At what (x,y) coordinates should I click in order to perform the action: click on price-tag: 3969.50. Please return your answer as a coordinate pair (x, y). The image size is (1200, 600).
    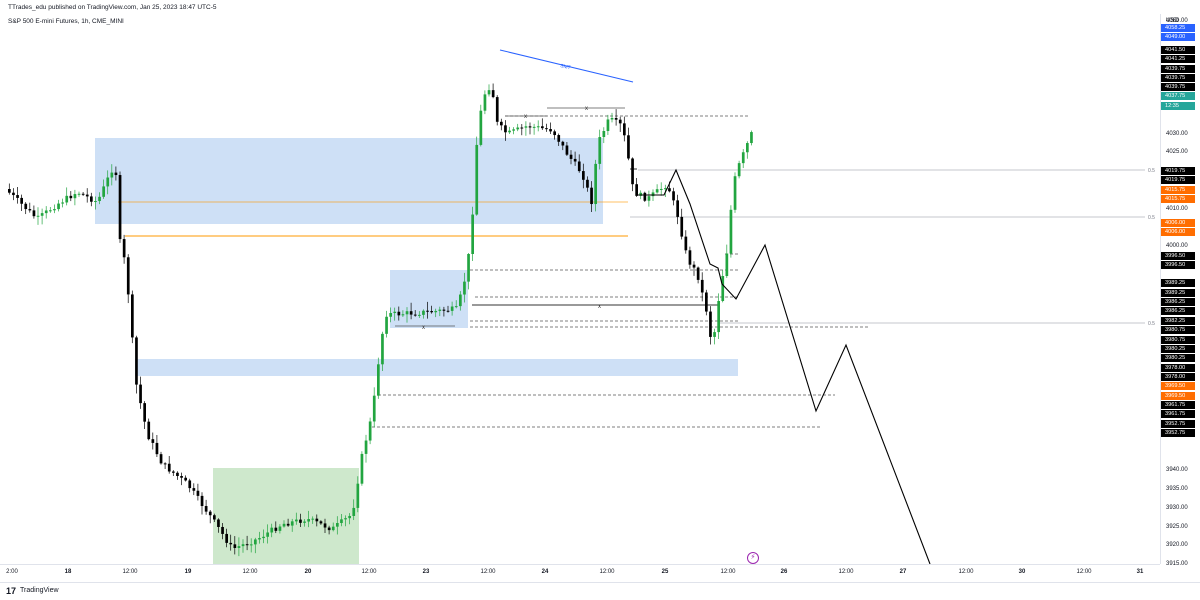
    Looking at the image, I should click on (1178, 386).